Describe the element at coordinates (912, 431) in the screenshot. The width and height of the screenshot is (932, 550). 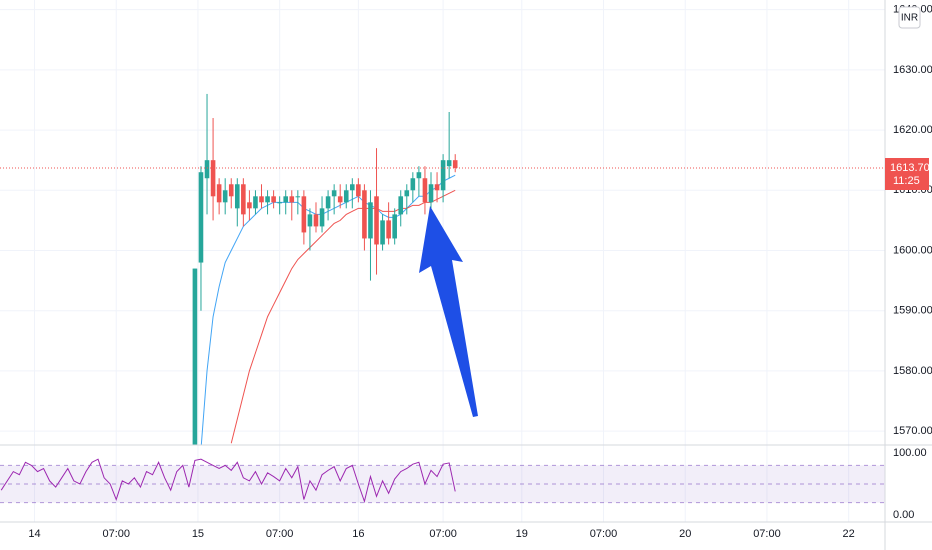
I see `y-tick-label: 1570.00` at that location.